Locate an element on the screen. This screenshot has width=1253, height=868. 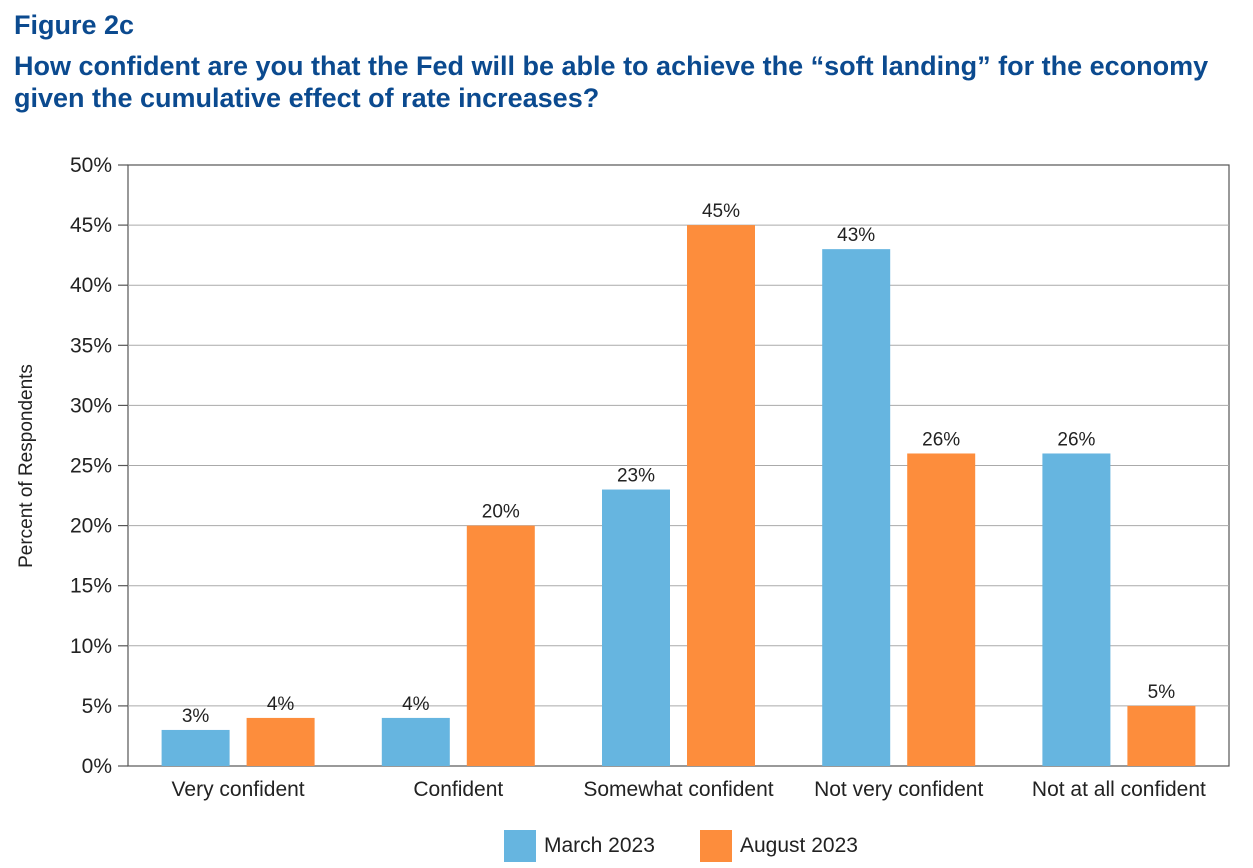
y-axis-label: Percent of Respondents is located at coordinates (26, 466).